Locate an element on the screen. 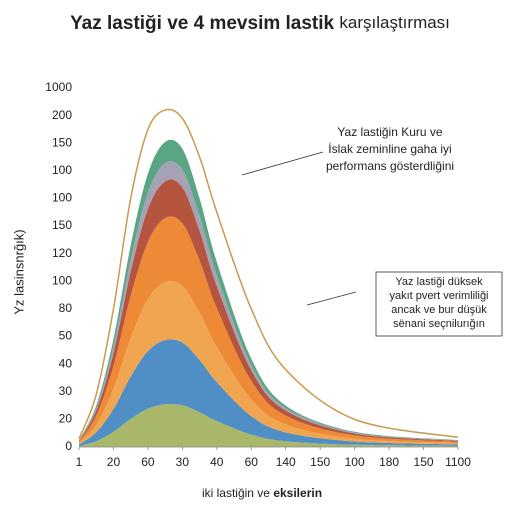  x-tick-label: 140 is located at coordinates (286, 462).